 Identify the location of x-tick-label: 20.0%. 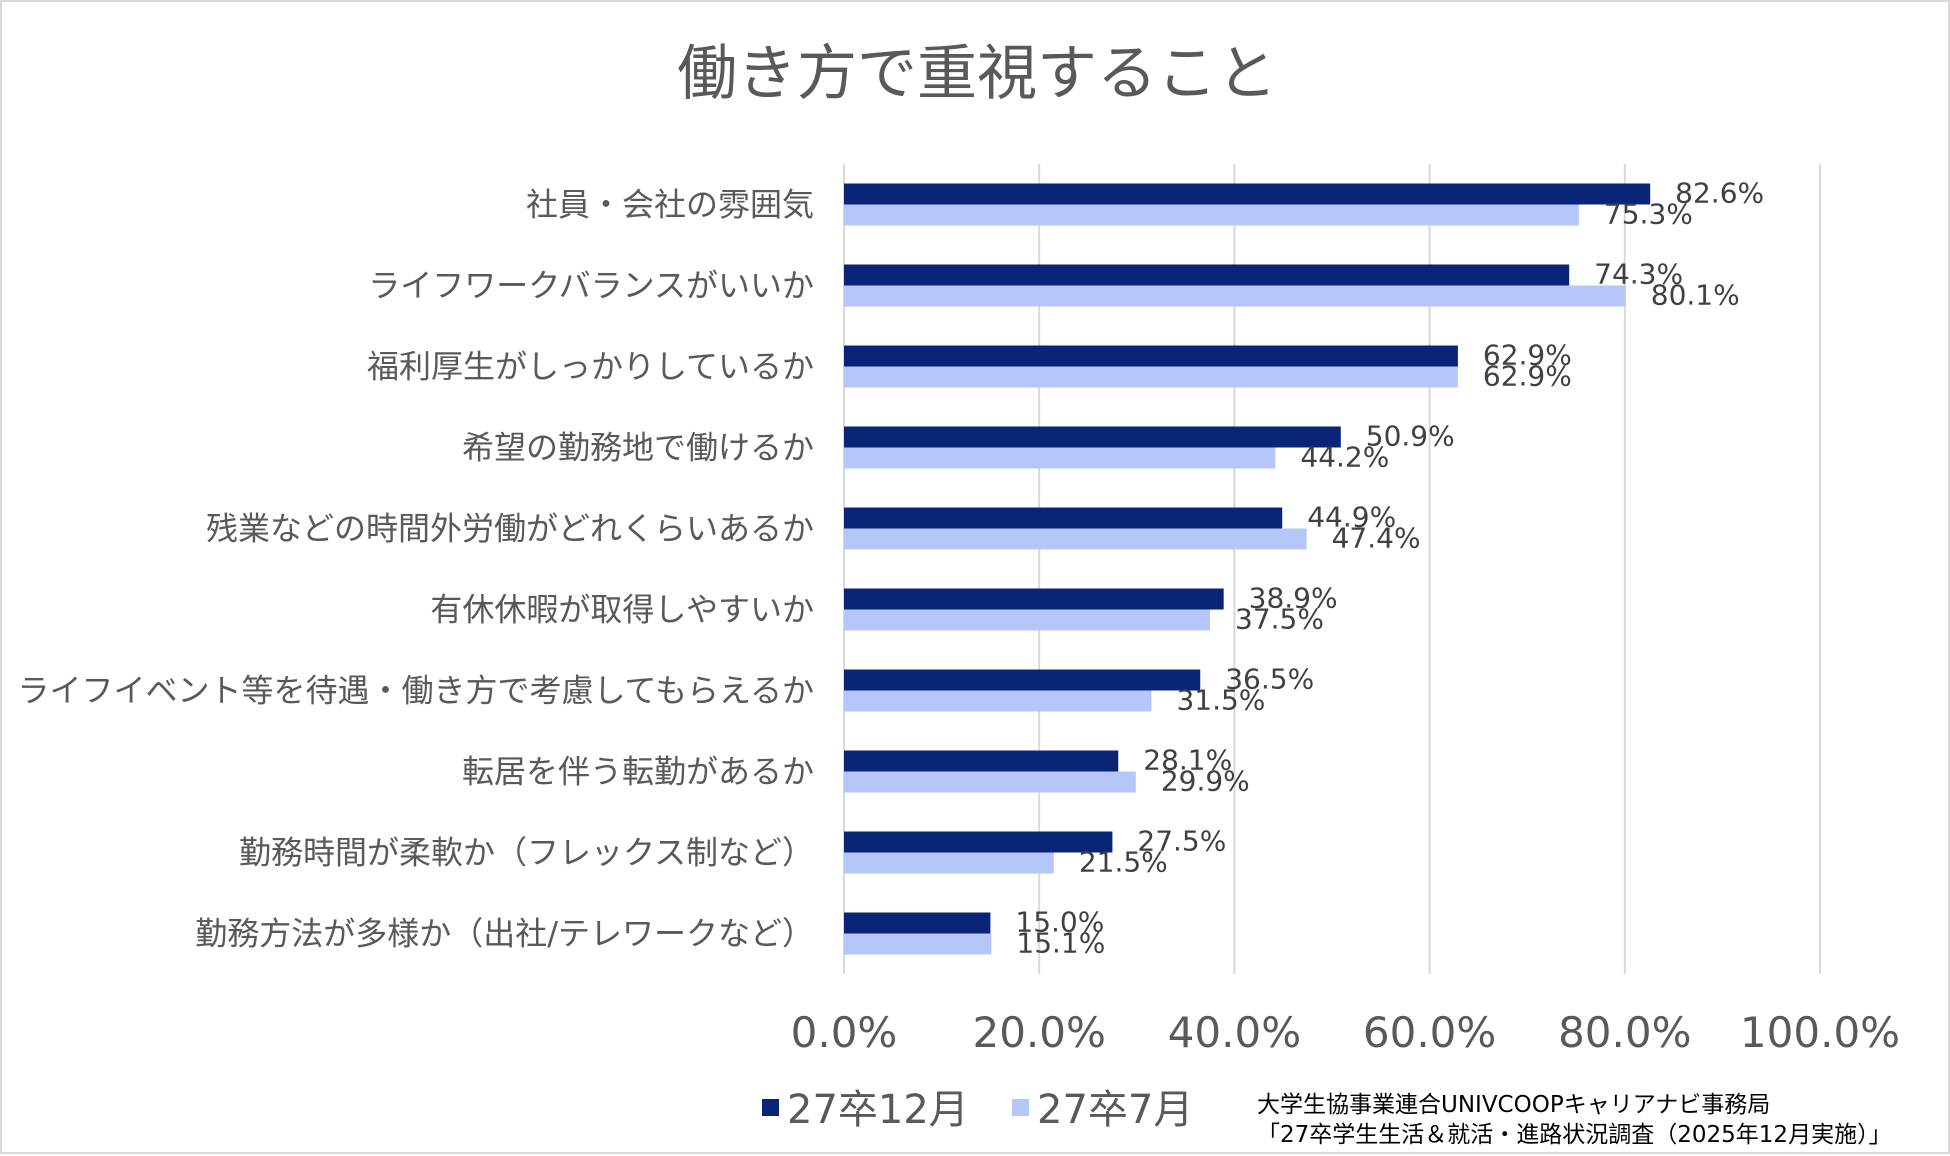
(1038, 1032).